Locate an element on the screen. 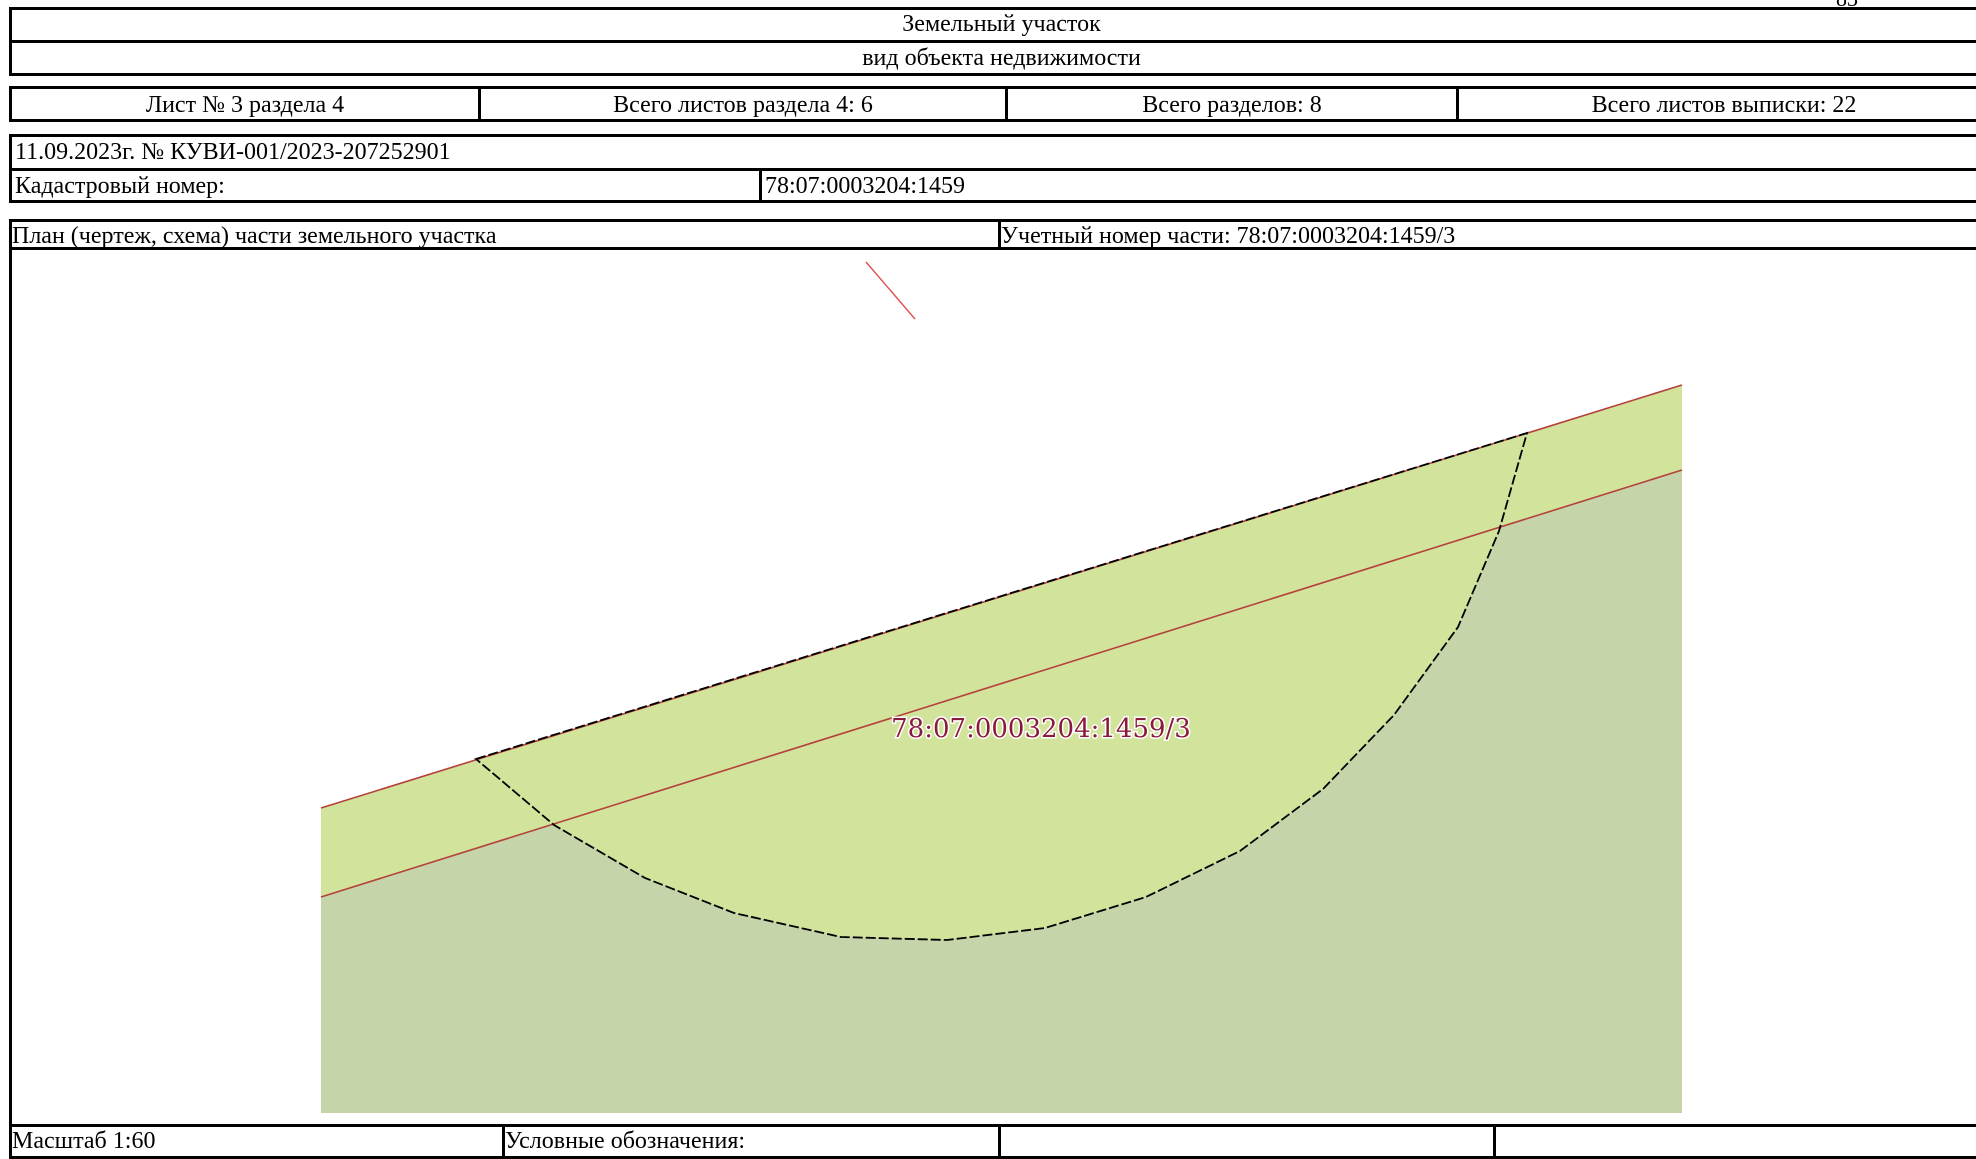 The image size is (1976, 1159). object-type-title: Земельный участок is located at coordinates (1001, 24).